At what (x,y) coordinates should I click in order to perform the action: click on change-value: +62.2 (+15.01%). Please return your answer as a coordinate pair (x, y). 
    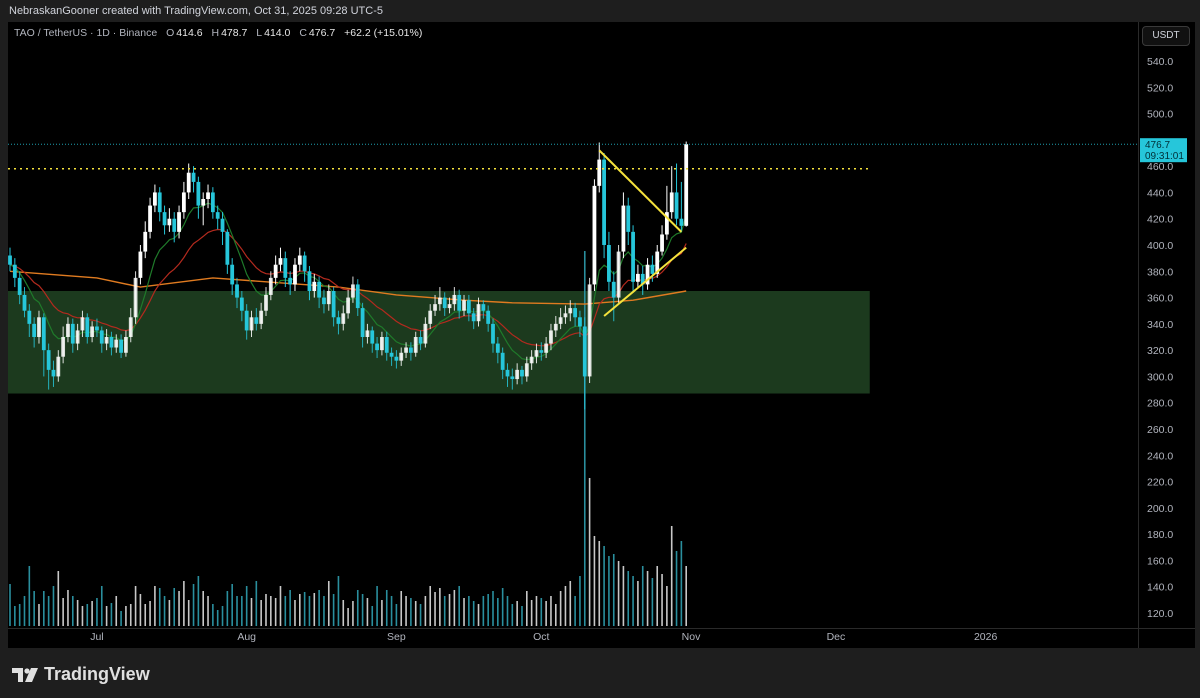
    Looking at the image, I should click on (383, 33).